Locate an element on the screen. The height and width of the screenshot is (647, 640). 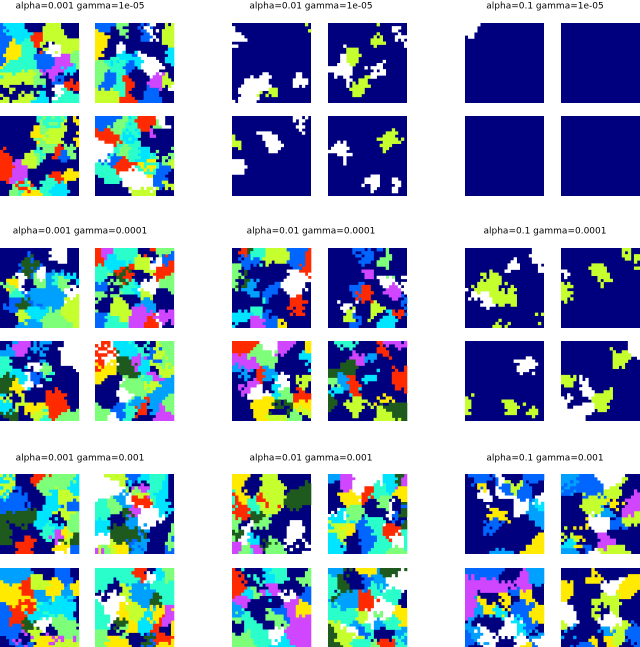
panel-title: alpha=0.01 gamma=0.0001 is located at coordinates (311, 232).